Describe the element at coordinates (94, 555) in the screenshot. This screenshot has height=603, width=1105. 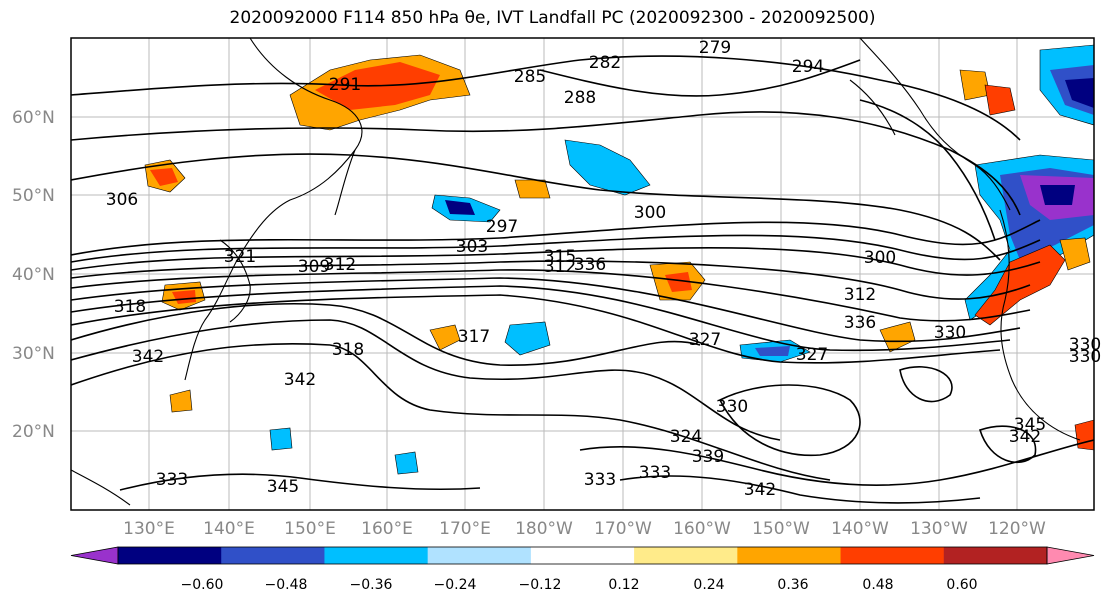
I see `colorbar-extend-low` at that location.